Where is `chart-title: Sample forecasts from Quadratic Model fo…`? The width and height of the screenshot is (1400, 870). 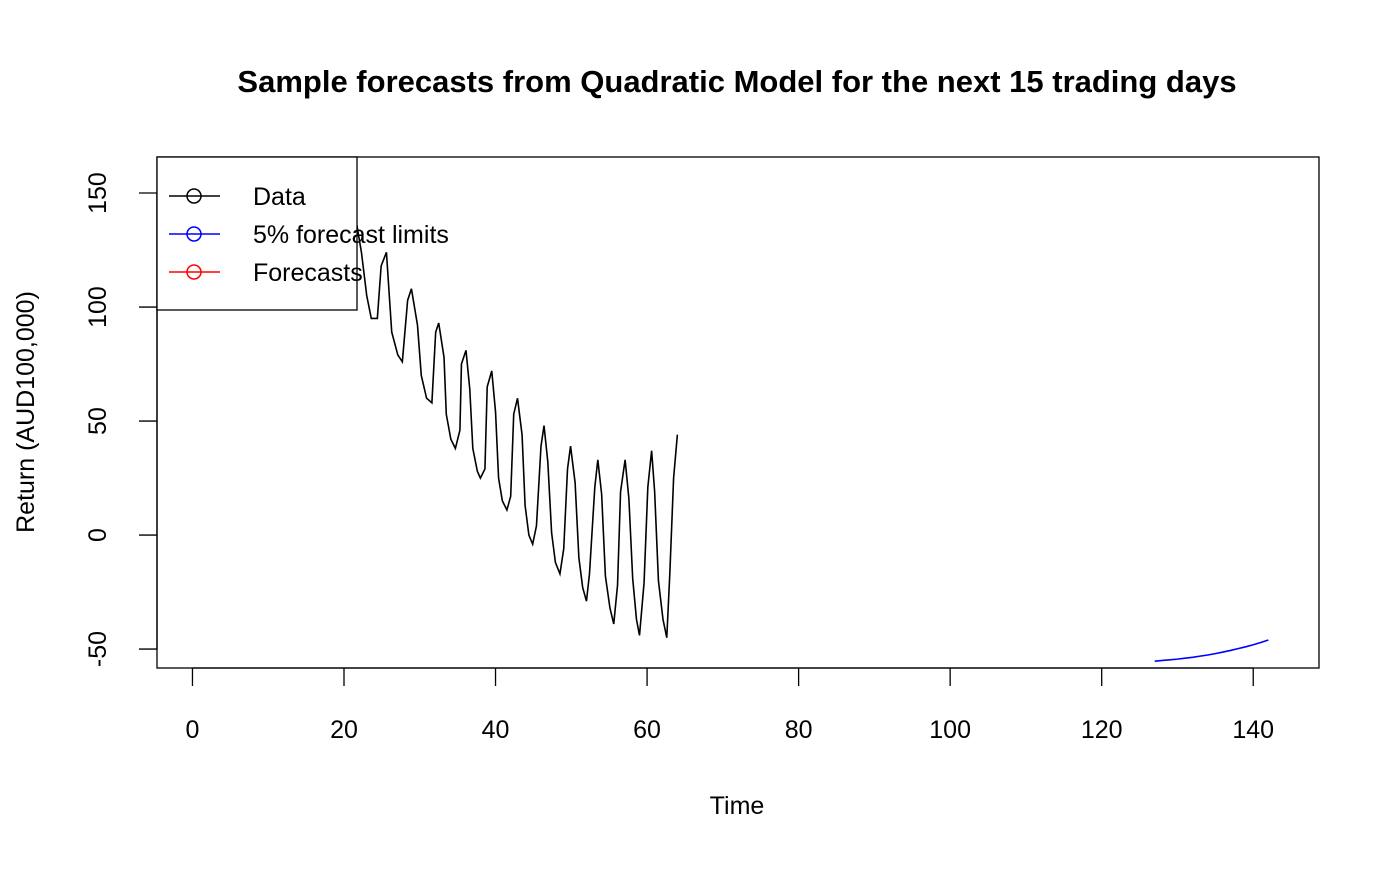 chart-title: Sample forecasts from Quadratic Model fo… is located at coordinates (736, 81).